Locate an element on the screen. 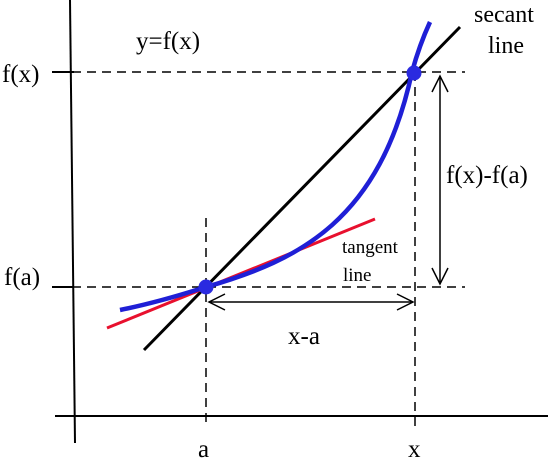  y-axis is located at coordinates (72, 222).